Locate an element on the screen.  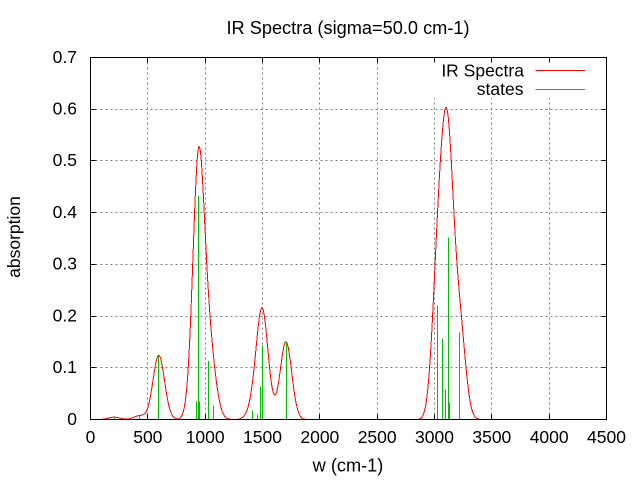
svg-text: absorption is located at coordinates (14, 237).